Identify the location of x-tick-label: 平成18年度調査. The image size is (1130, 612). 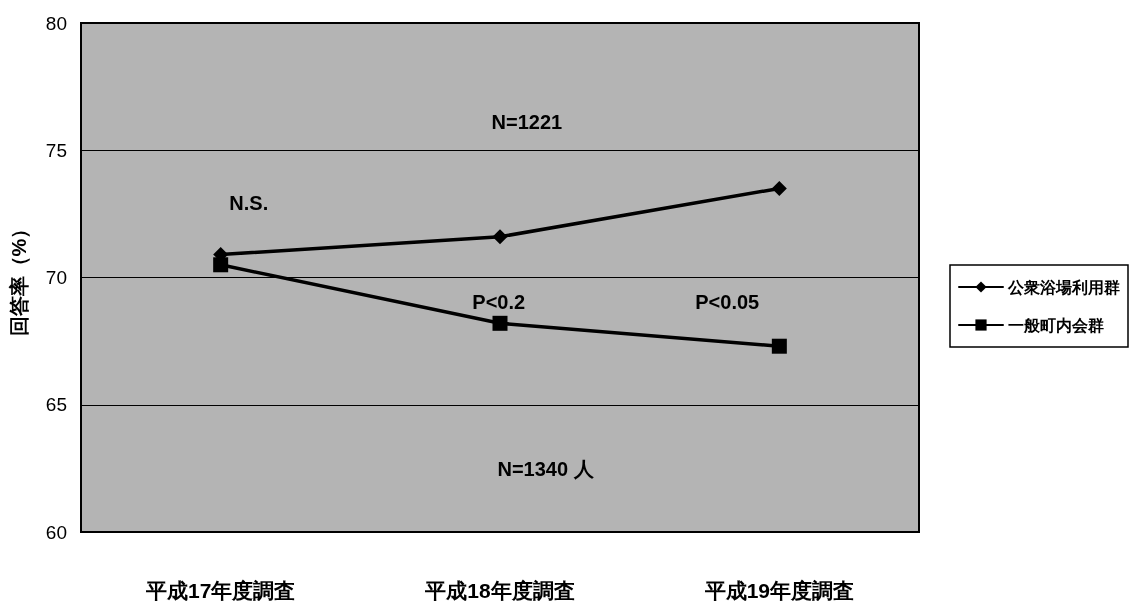
(499, 590).